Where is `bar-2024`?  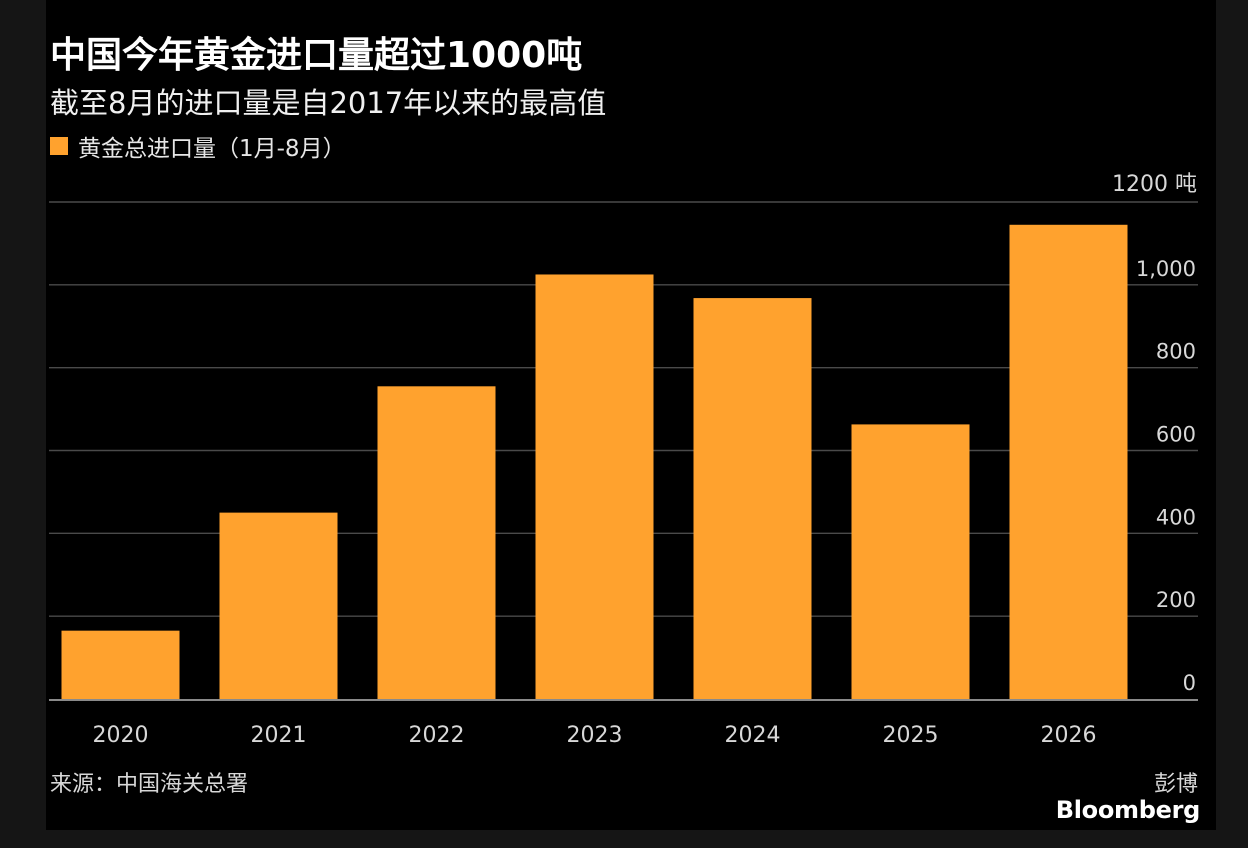 bar-2024 is located at coordinates (752, 498).